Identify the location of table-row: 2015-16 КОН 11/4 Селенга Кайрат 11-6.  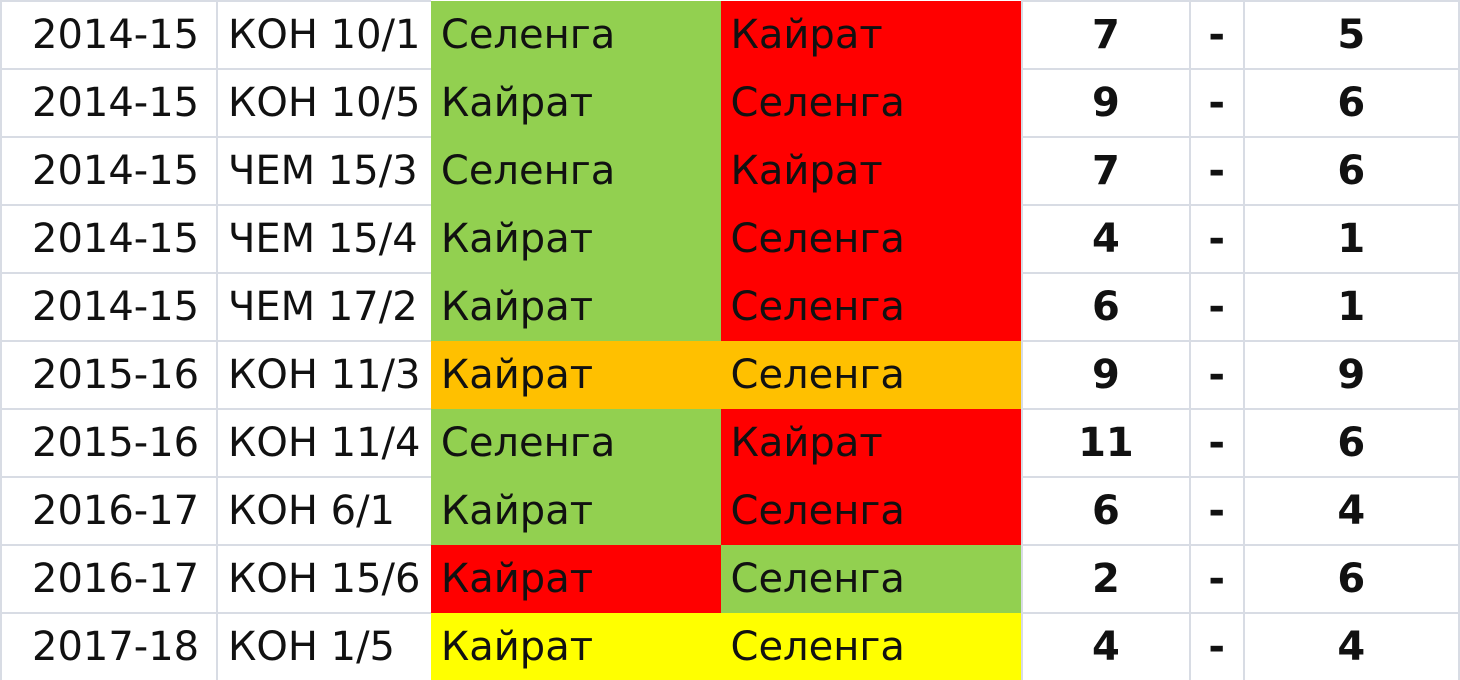
(730, 442).